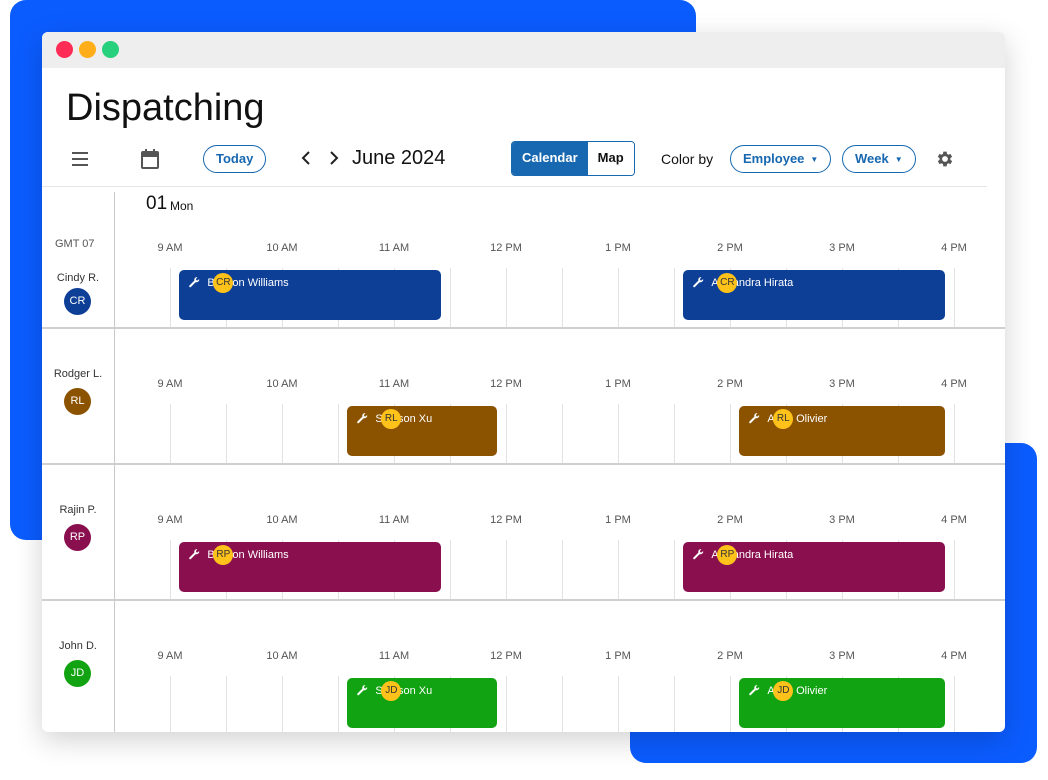  What do you see at coordinates (78, 646) in the screenshot?
I see `employee-name: John D.` at bounding box center [78, 646].